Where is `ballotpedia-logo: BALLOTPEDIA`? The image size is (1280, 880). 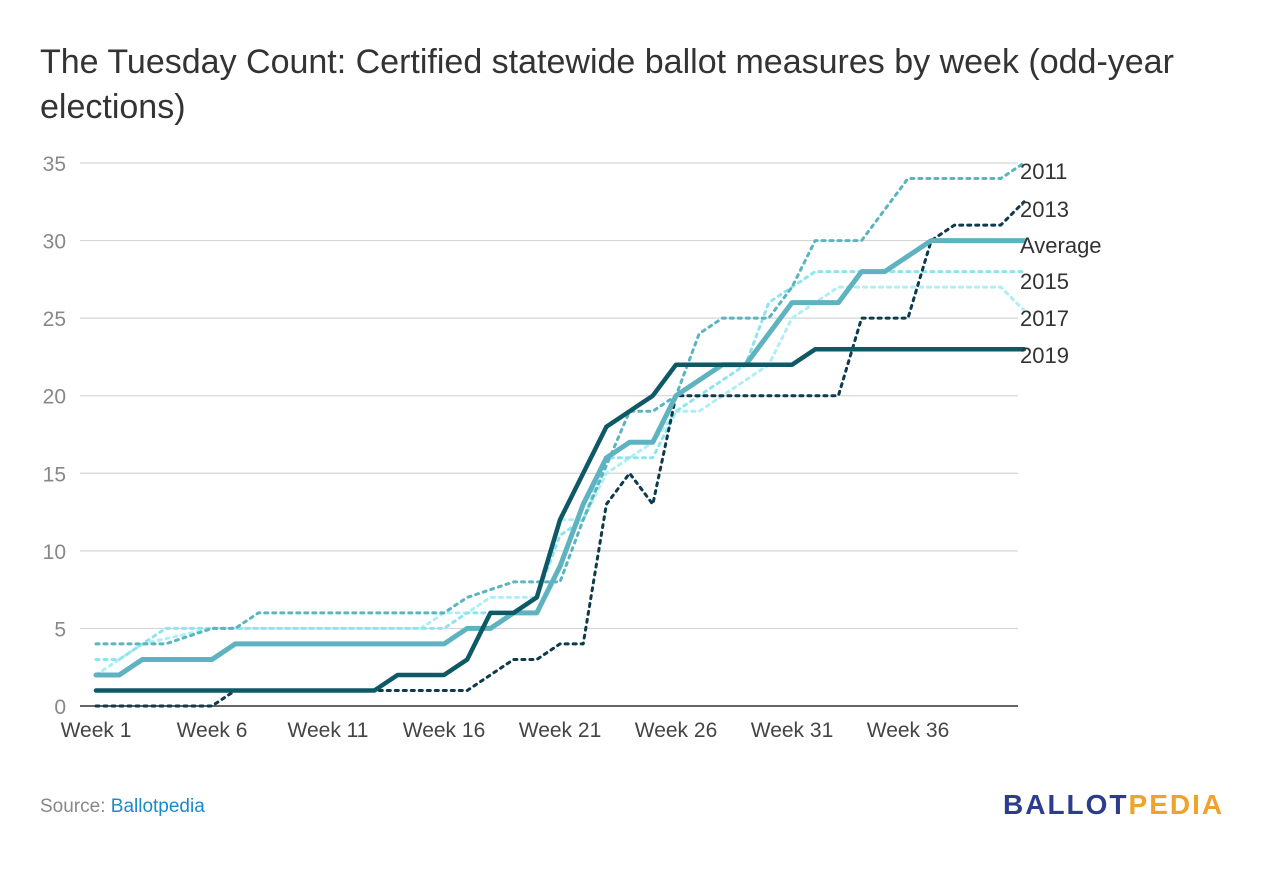 ballotpedia-logo: BALLOTPEDIA is located at coordinates (1113, 805).